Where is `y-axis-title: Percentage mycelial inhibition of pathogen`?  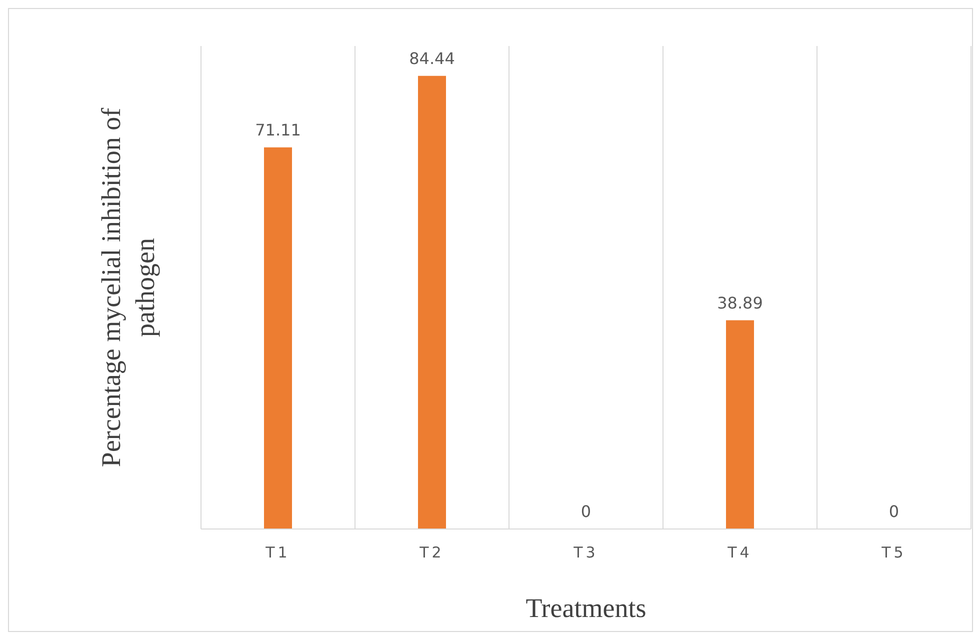 y-axis-title: Percentage mycelial inhibition of pathogen is located at coordinates (128, 288).